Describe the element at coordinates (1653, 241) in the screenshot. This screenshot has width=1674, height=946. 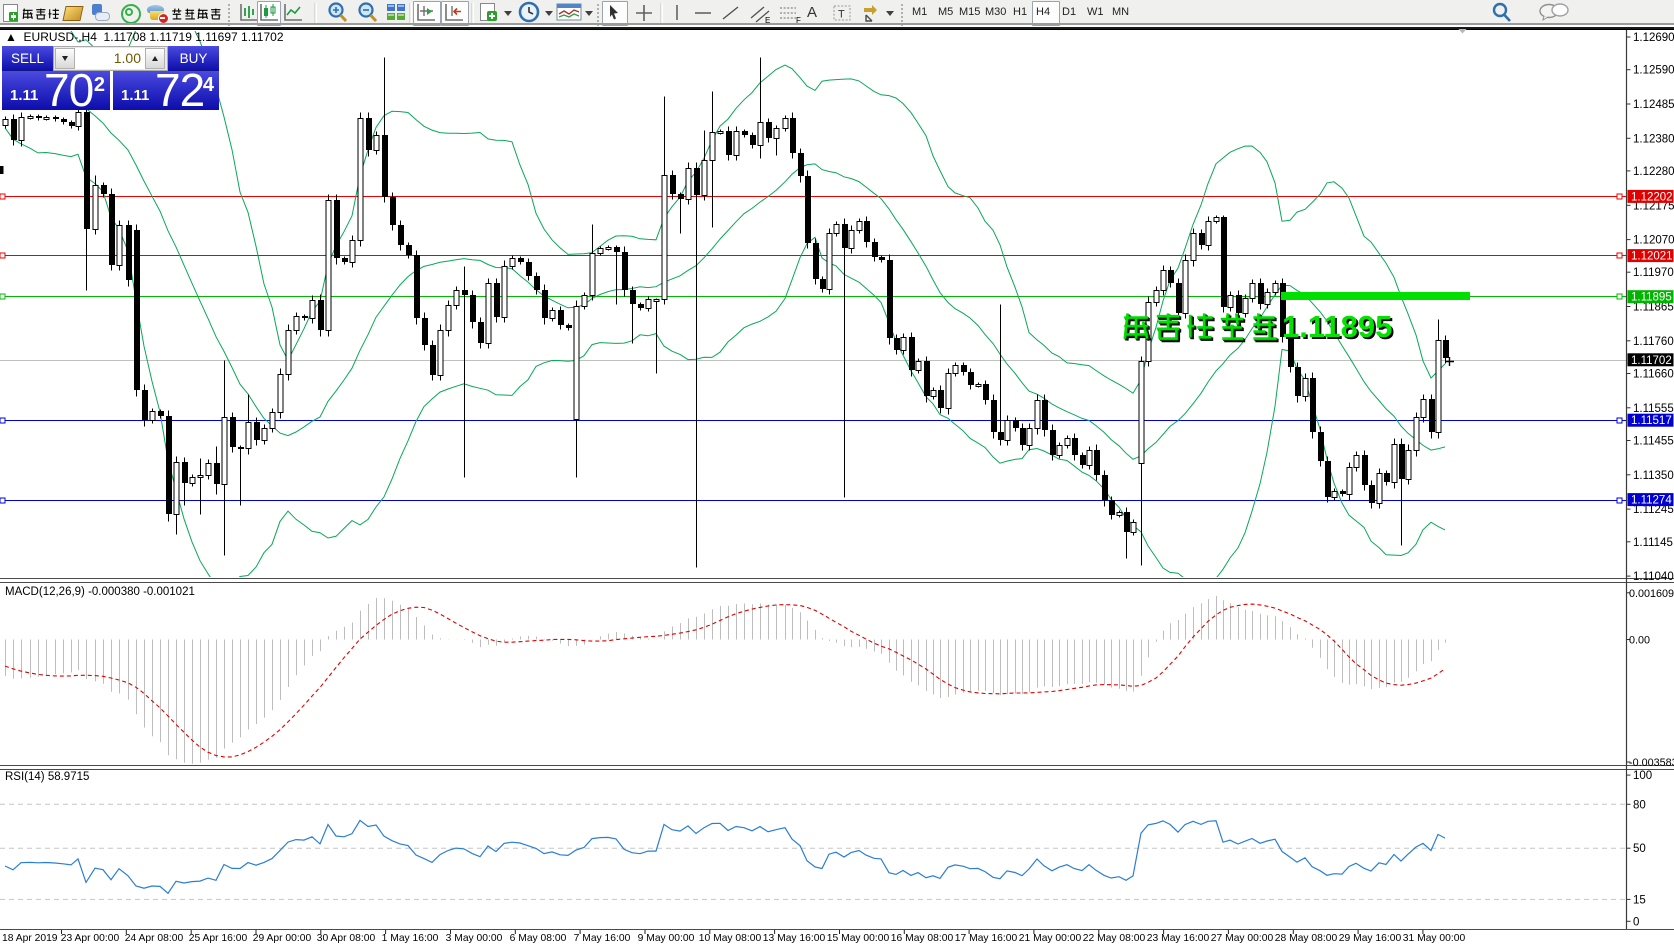
I see `svg-text: 1.12070` at that location.